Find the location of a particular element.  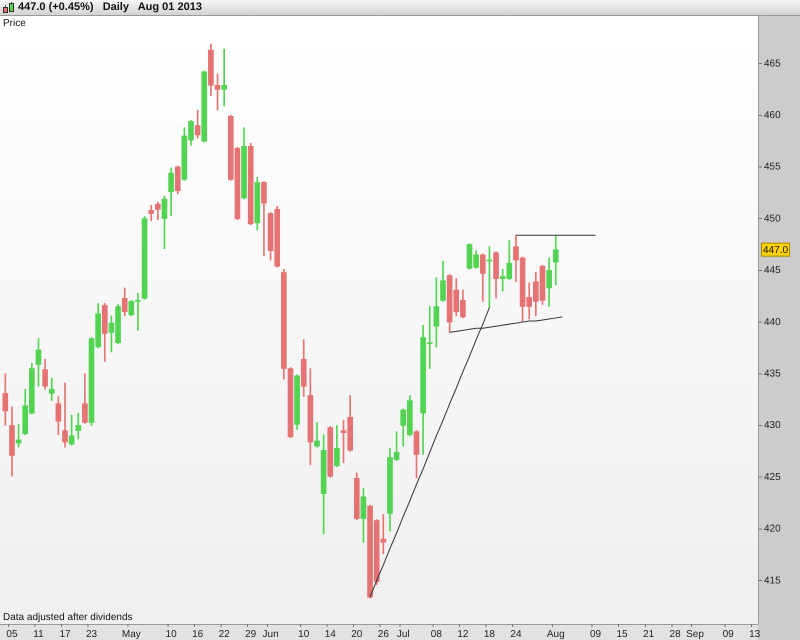

y-tick-label: 440 is located at coordinates (773, 322).